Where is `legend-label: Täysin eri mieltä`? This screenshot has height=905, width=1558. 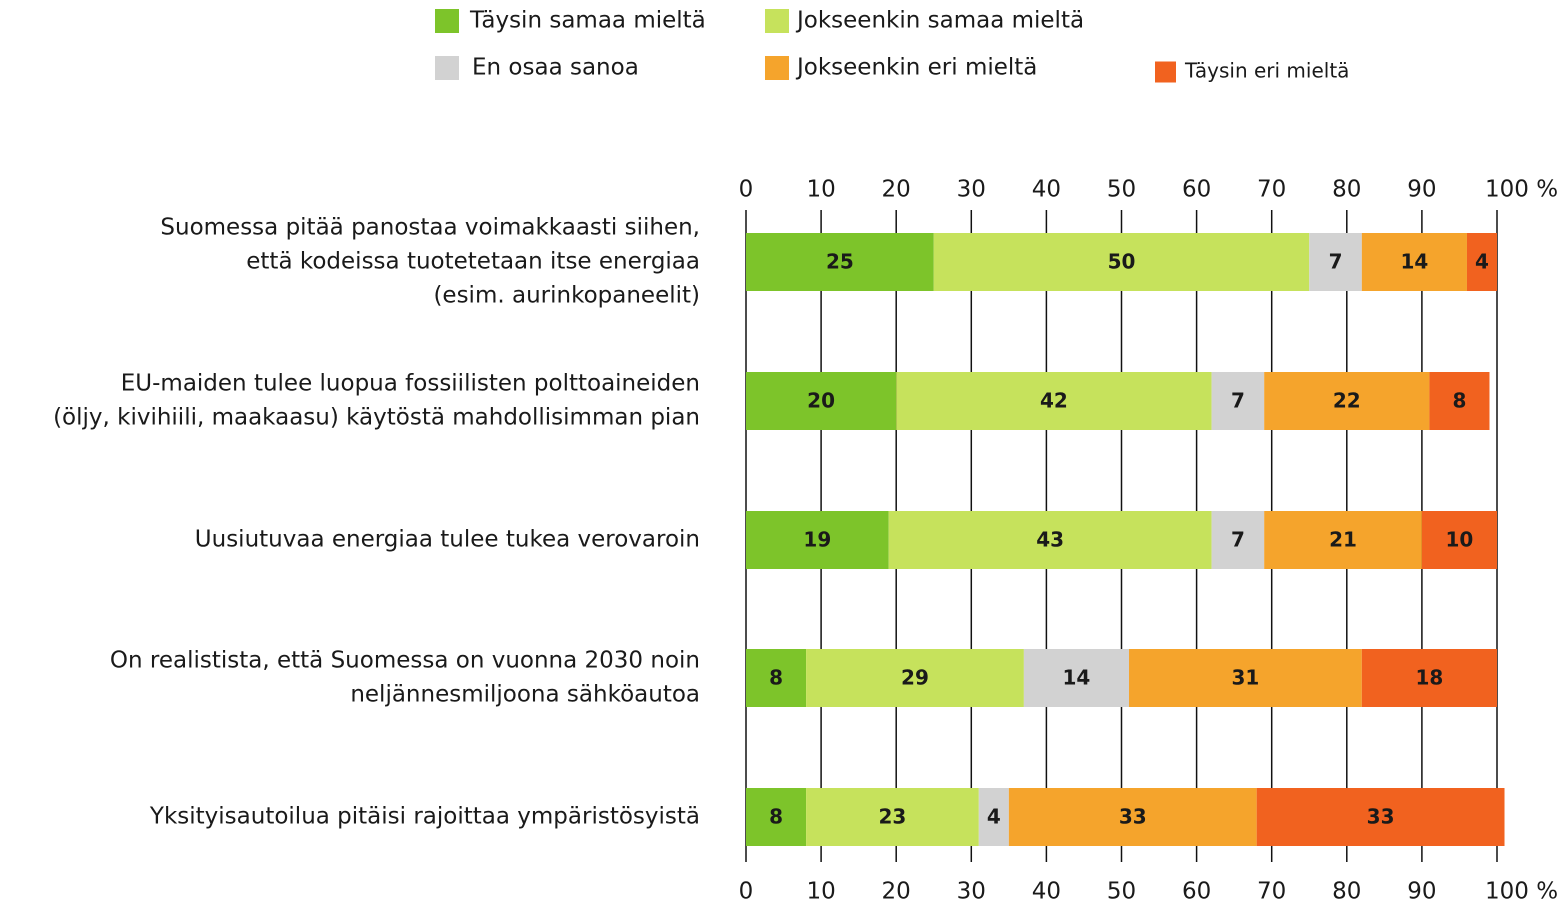
legend-label: Täysin eri mieltä is located at coordinates (1266, 71).